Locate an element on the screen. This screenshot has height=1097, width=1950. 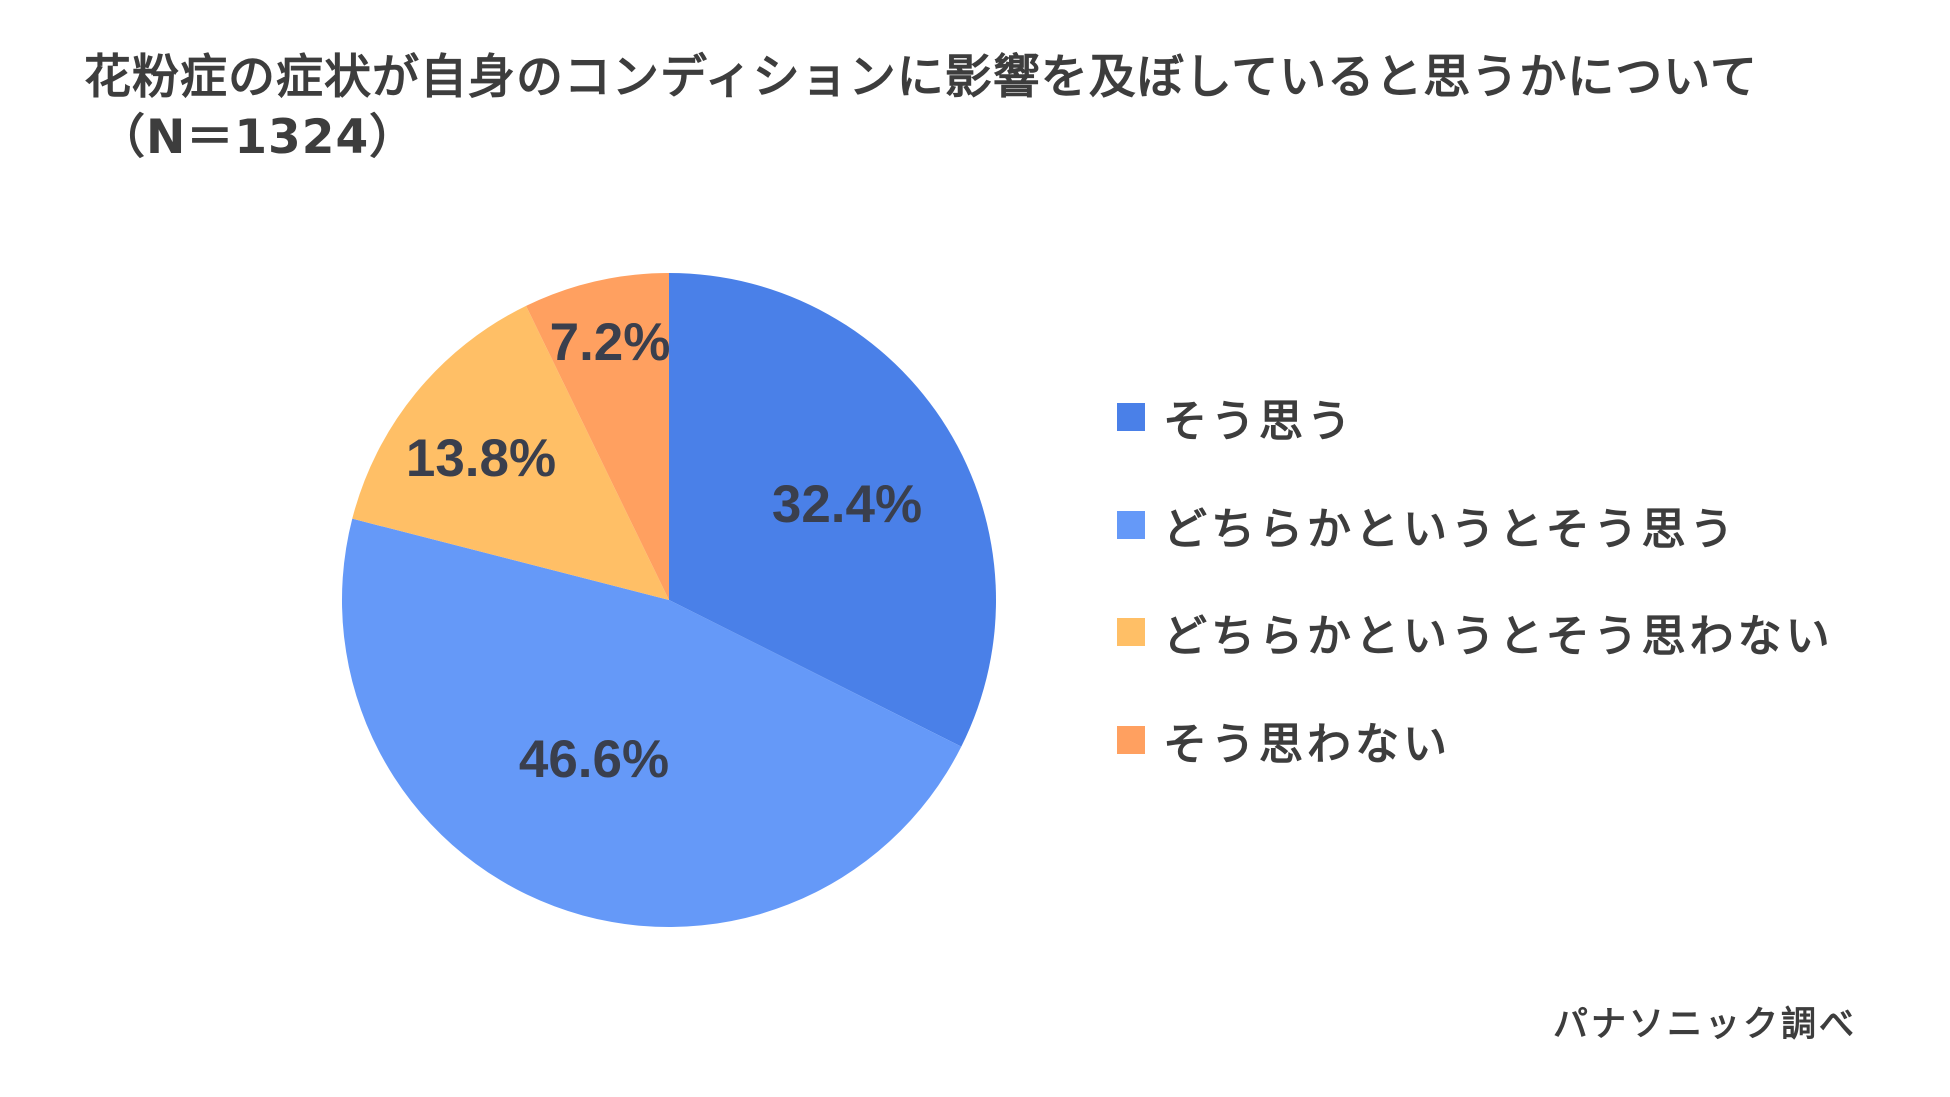
chart-title-line1: 花粉症の症状が自身のコンディションに影響を及ぼしていると思うかについて is located at coordinates (921, 77).